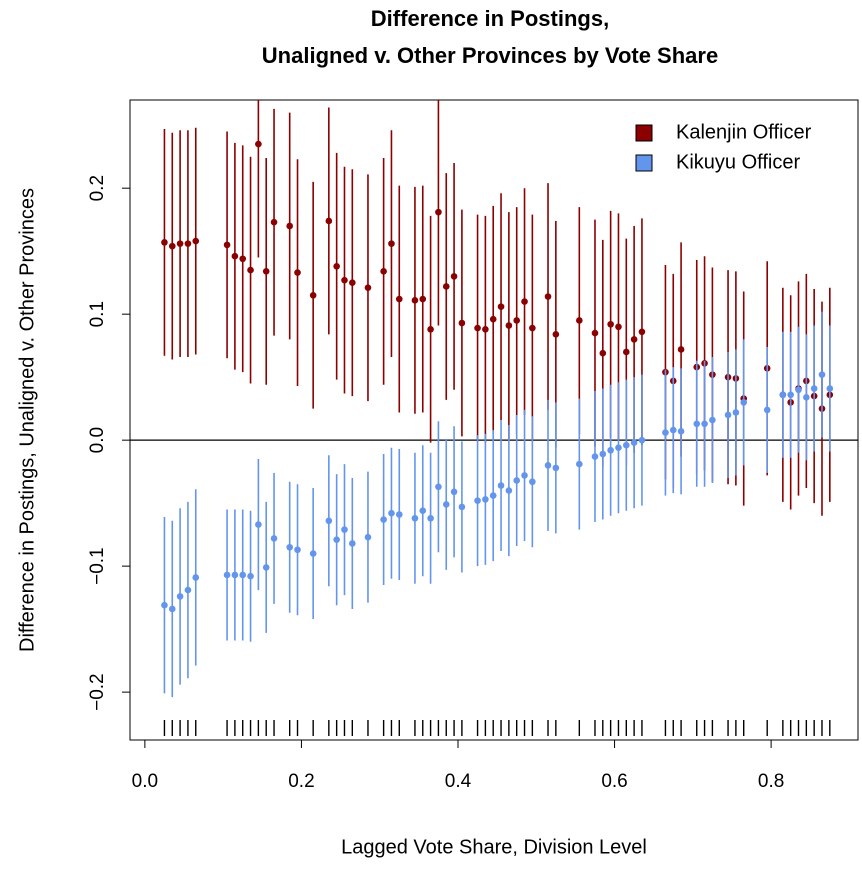 This screenshot has width=862, height=870. I want to click on y-tick-label: −0.2, so click(97, 692).